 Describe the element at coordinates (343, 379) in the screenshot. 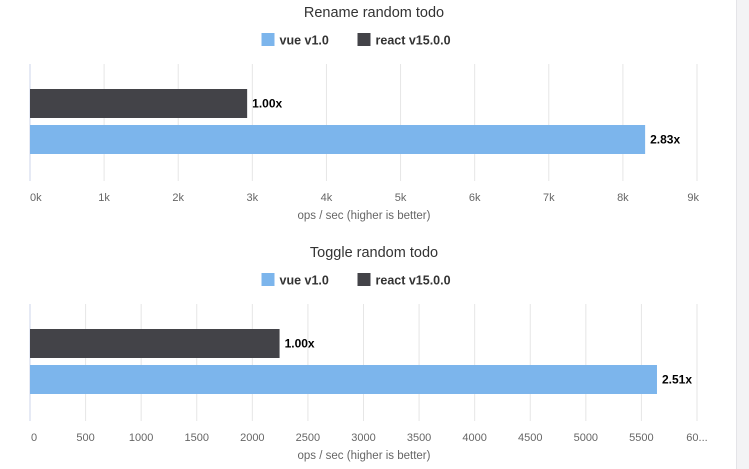

I see `chart2-bar-vue` at that location.